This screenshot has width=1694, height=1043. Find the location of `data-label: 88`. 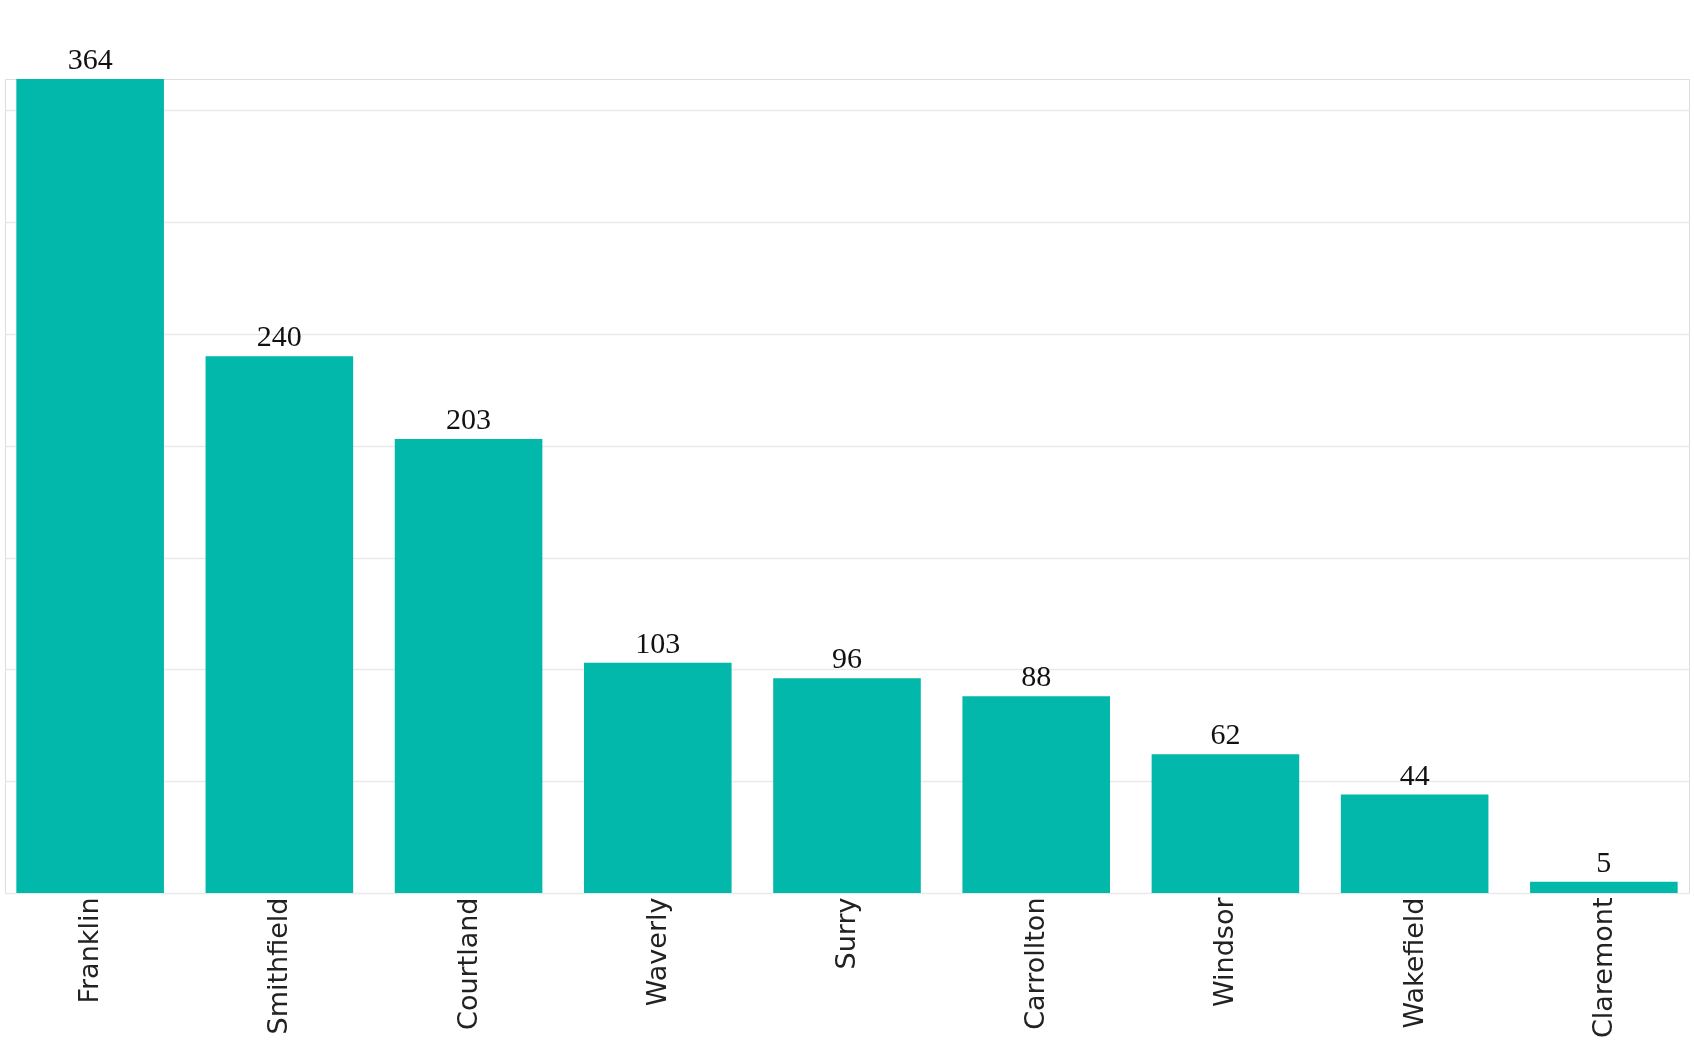

data-label: 88 is located at coordinates (1036, 676).